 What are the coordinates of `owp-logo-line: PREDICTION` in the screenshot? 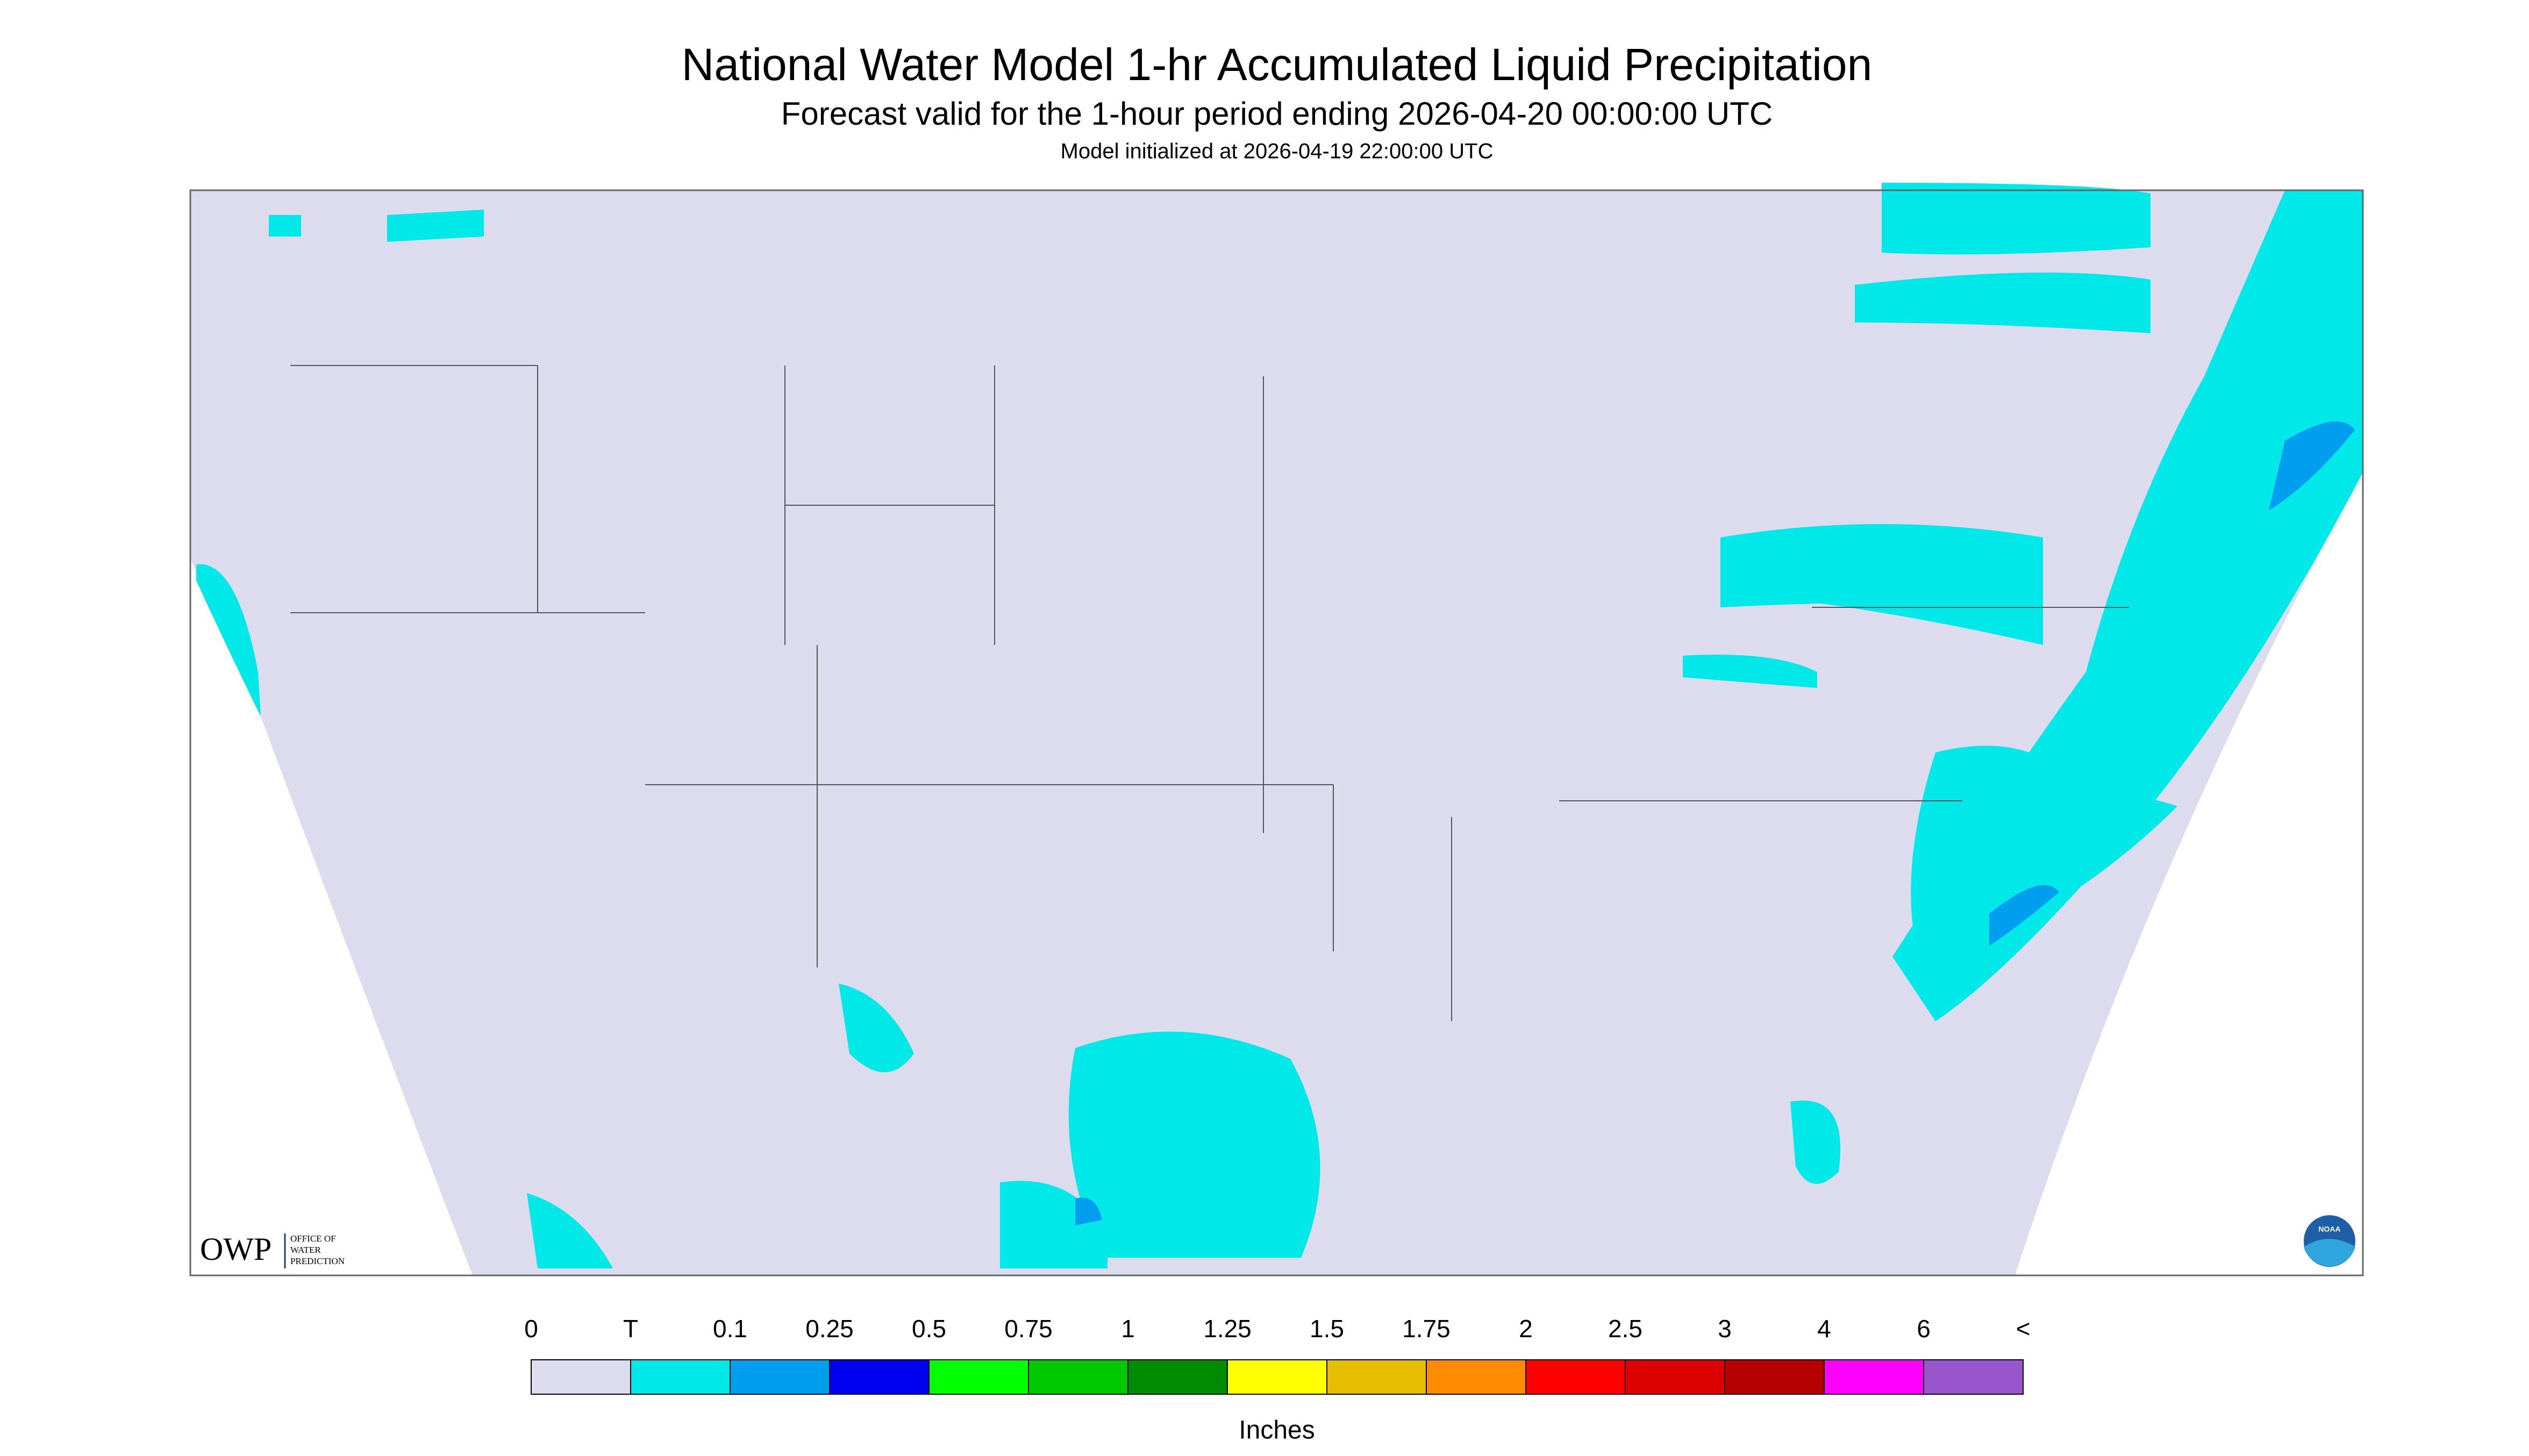 It's located at (317, 1261).